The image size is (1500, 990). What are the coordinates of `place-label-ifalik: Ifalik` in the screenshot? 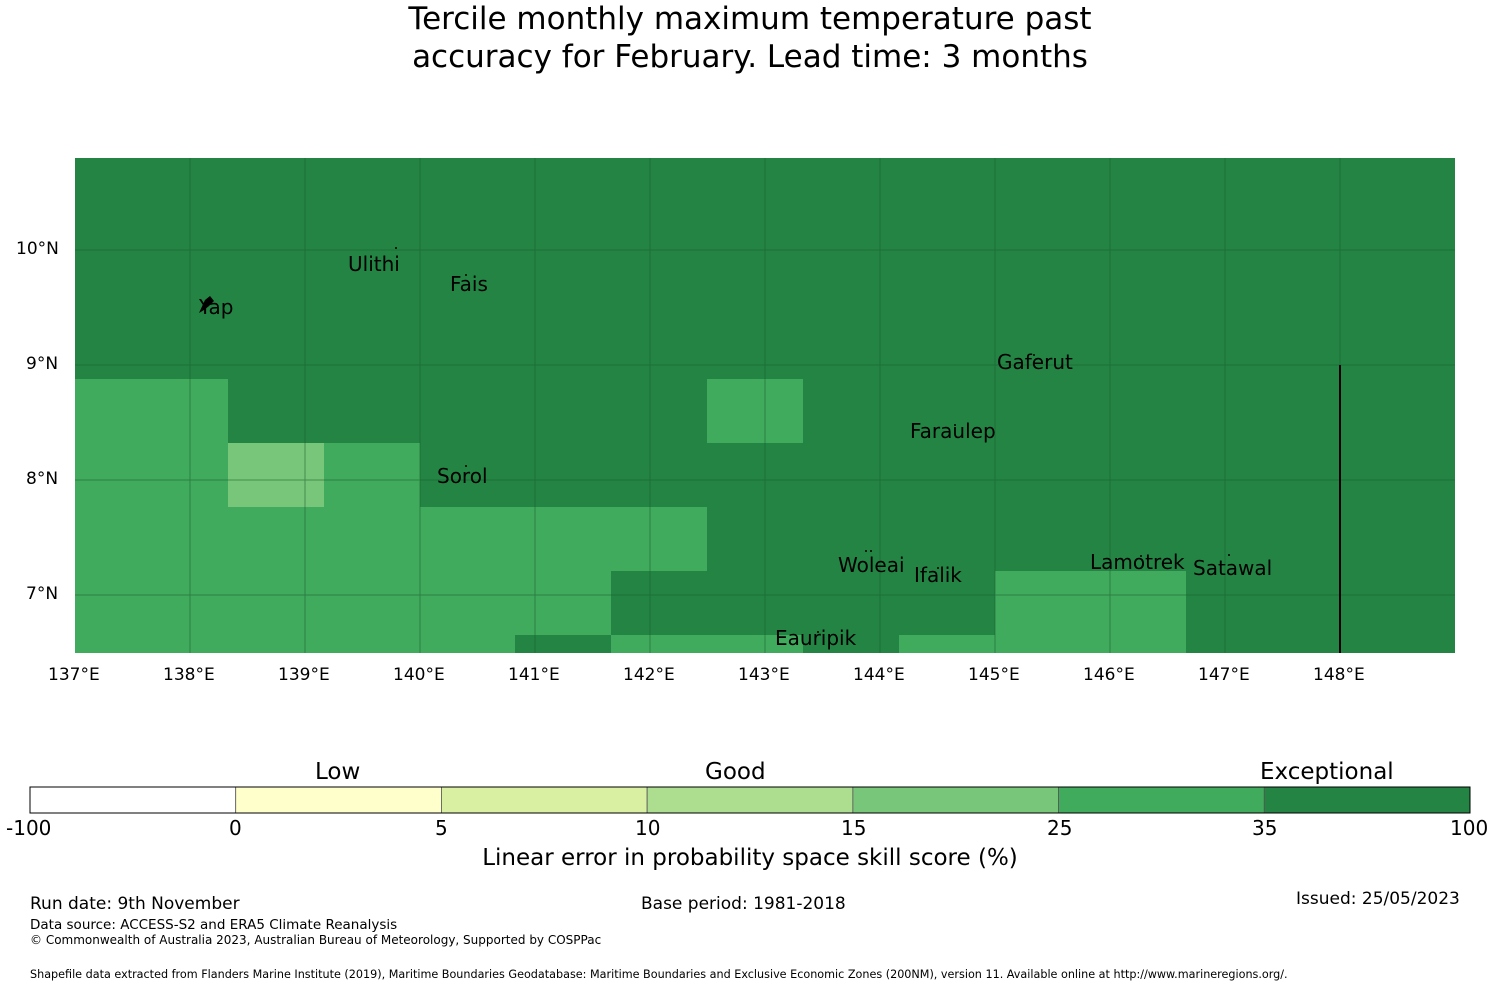 It's located at (938, 575).